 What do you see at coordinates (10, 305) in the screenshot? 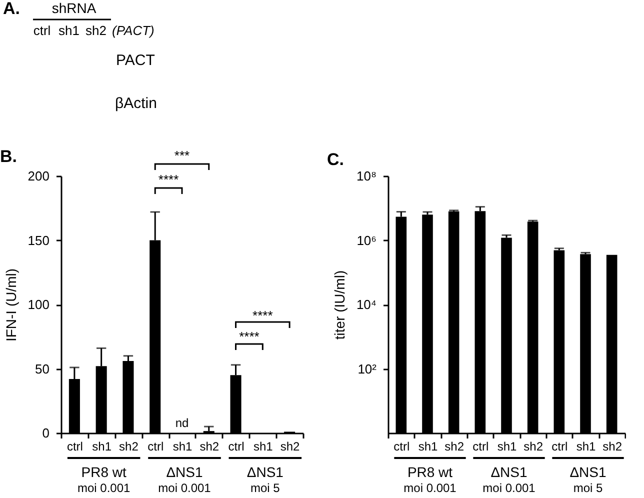
I see `y-axis-title: IFN-I (U/ml)` at bounding box center [10, 305].